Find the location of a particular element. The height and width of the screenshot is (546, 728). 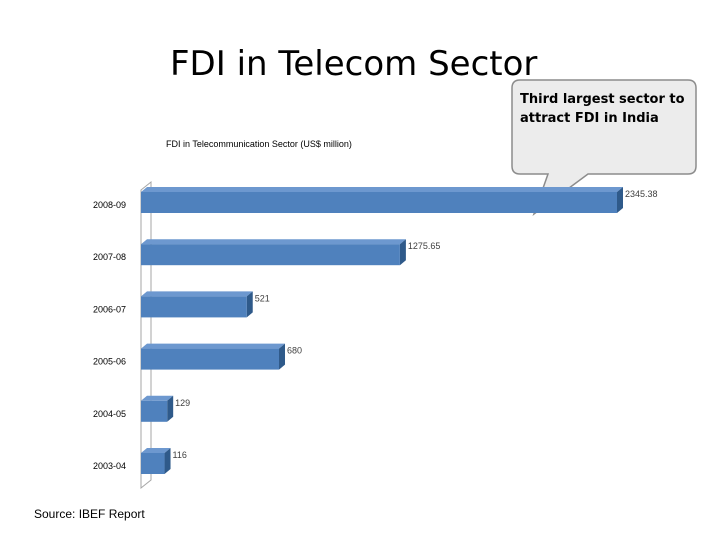

data-label-2004-05: 129 is located at coordinates (182, 403).